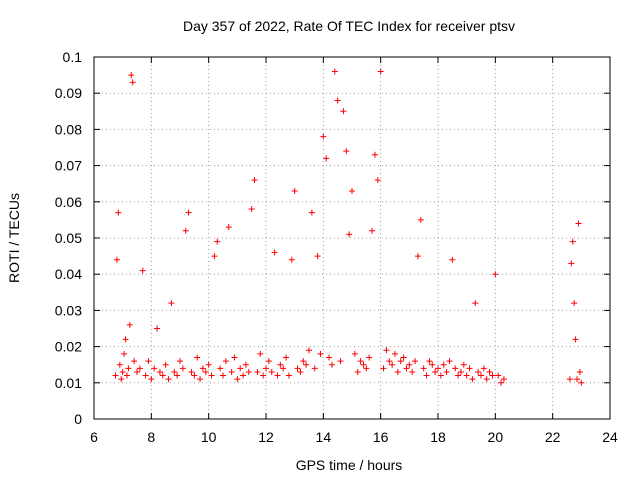  I want to click on x-tick-label: 16, so click(381, 437).